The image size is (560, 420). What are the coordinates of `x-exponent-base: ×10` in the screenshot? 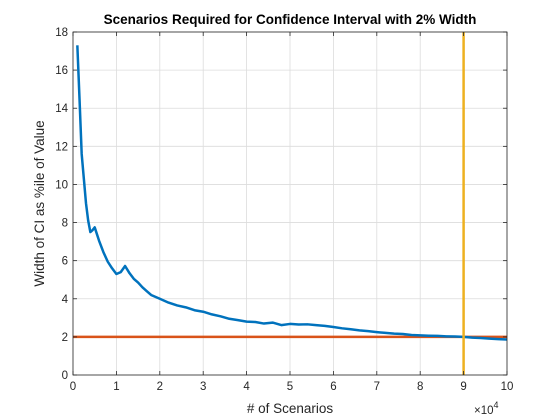 It's located at (484, 411).